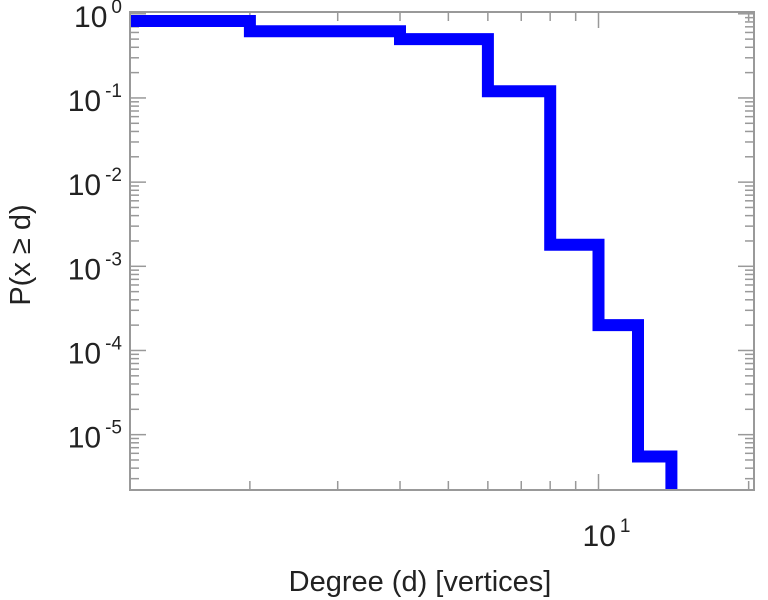 The image size is (768, 600). Describe the element at coordinates (95, 183) in the screenshot. I see `y-tick-label: 10 -2` at that location.